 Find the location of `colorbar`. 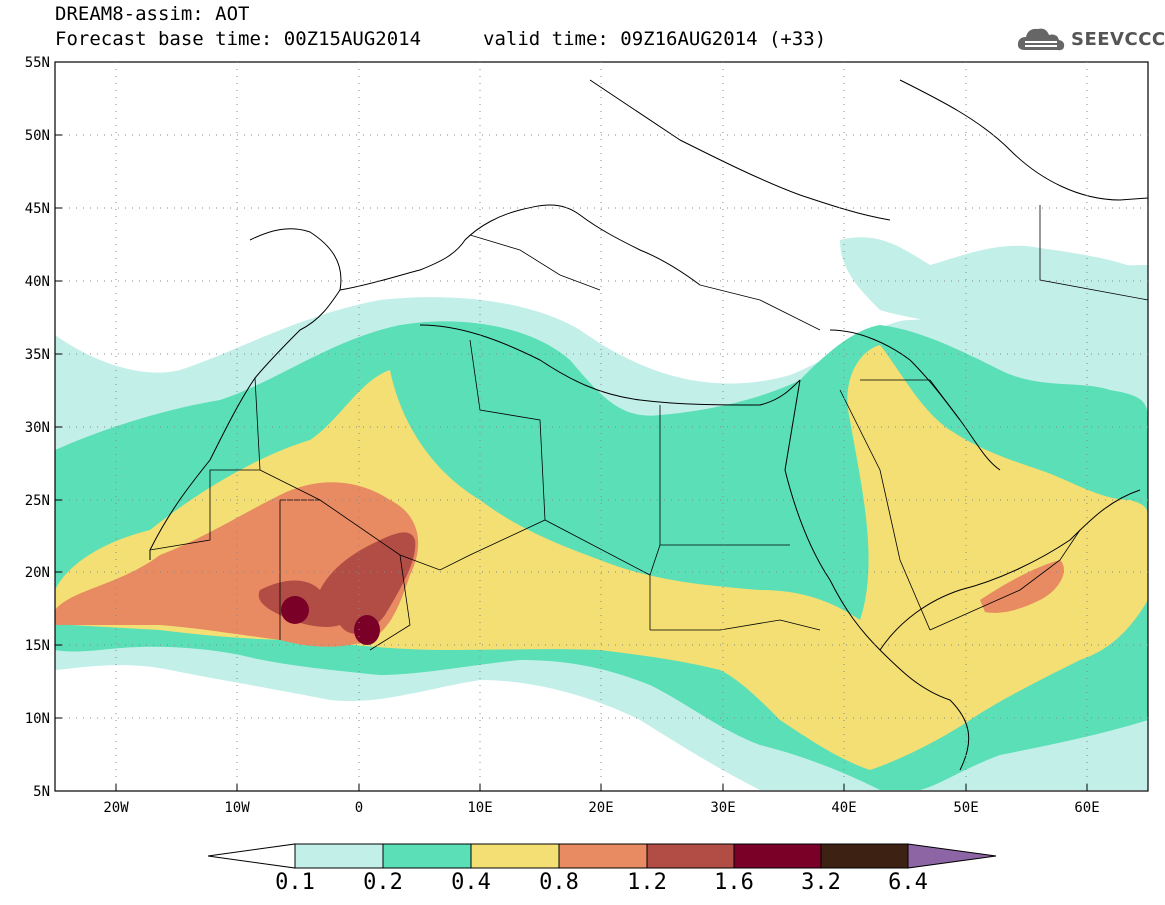

colorbar is located at coordinates (602, 856).